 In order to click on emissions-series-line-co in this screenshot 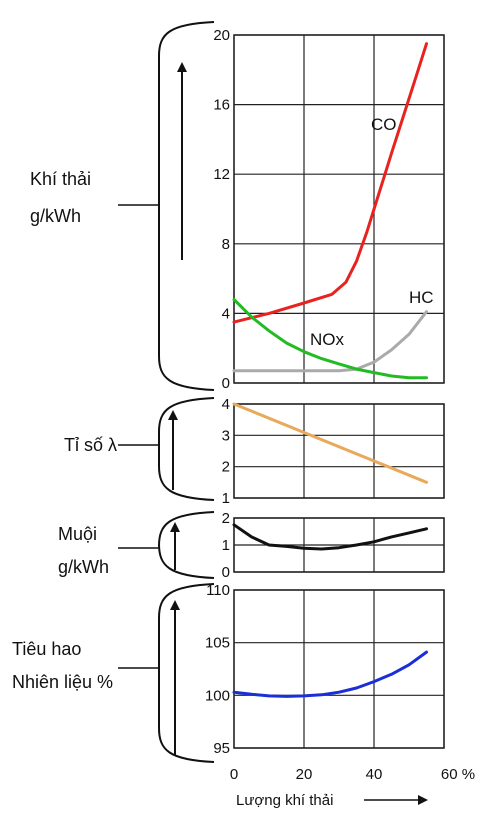, I will do `click(330, 183)`.